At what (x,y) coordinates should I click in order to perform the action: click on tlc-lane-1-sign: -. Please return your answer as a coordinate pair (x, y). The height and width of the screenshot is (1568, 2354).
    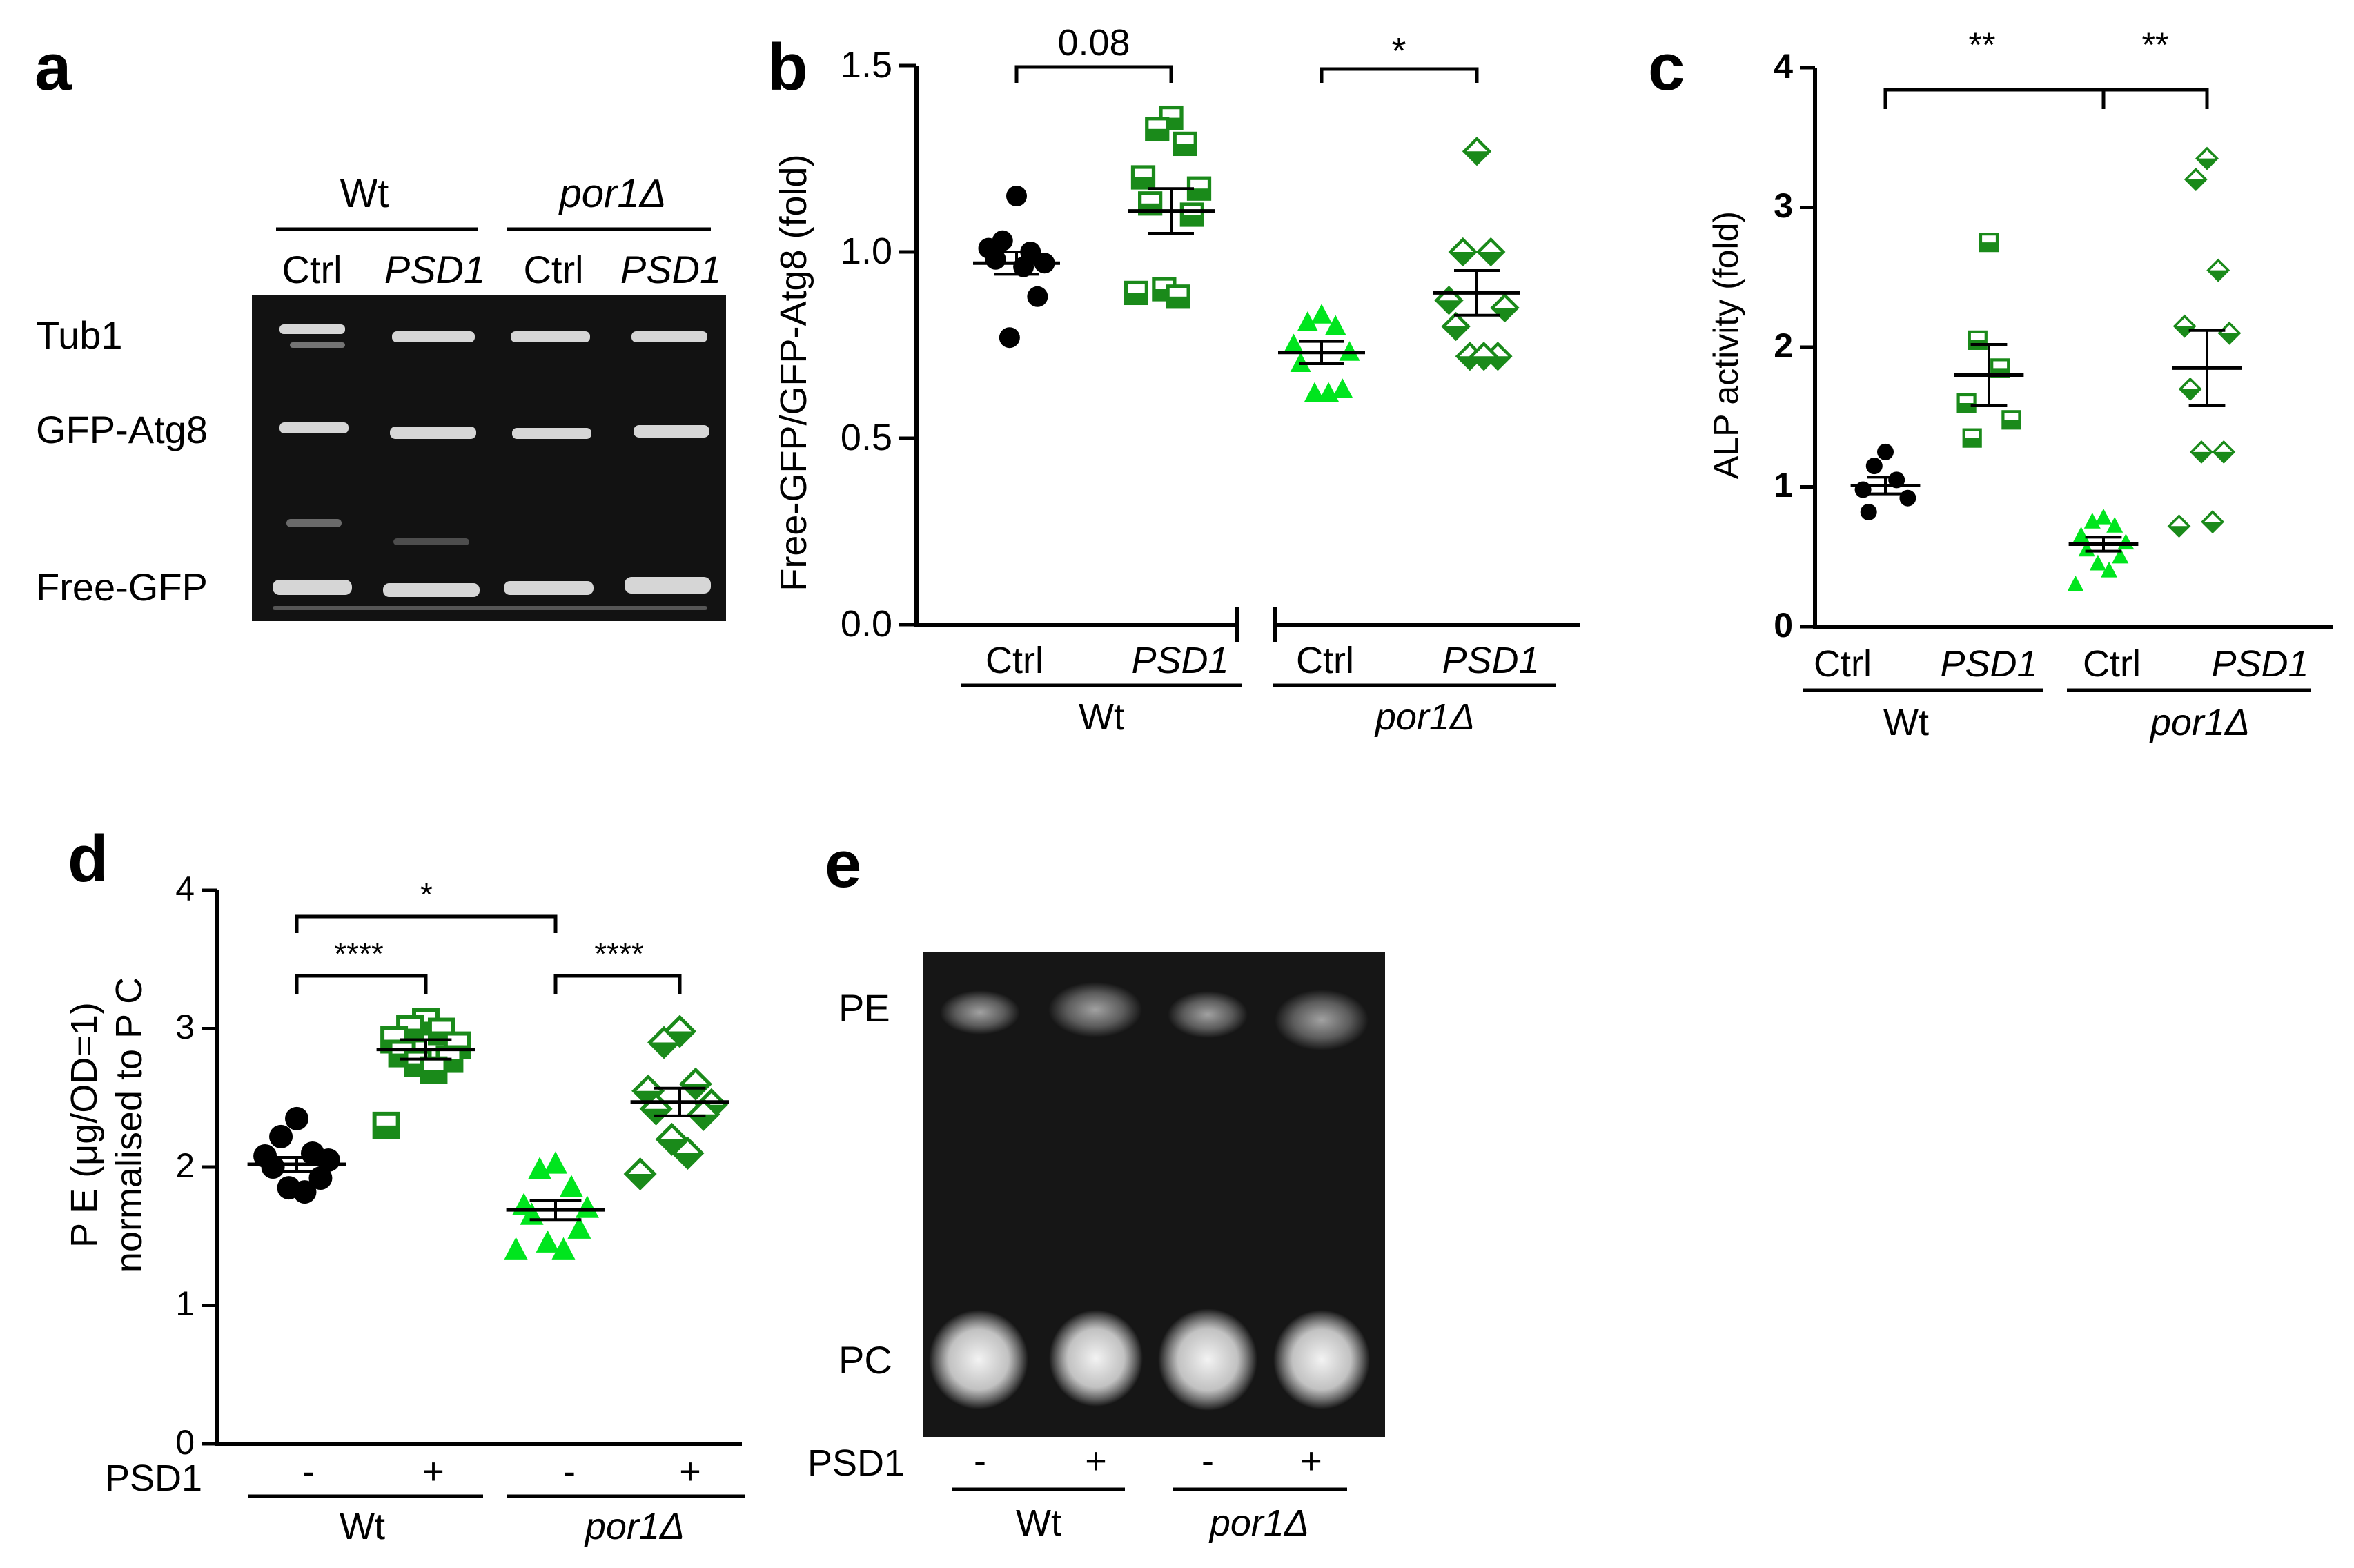
    Looking at the image, I should click on (980, 1461).